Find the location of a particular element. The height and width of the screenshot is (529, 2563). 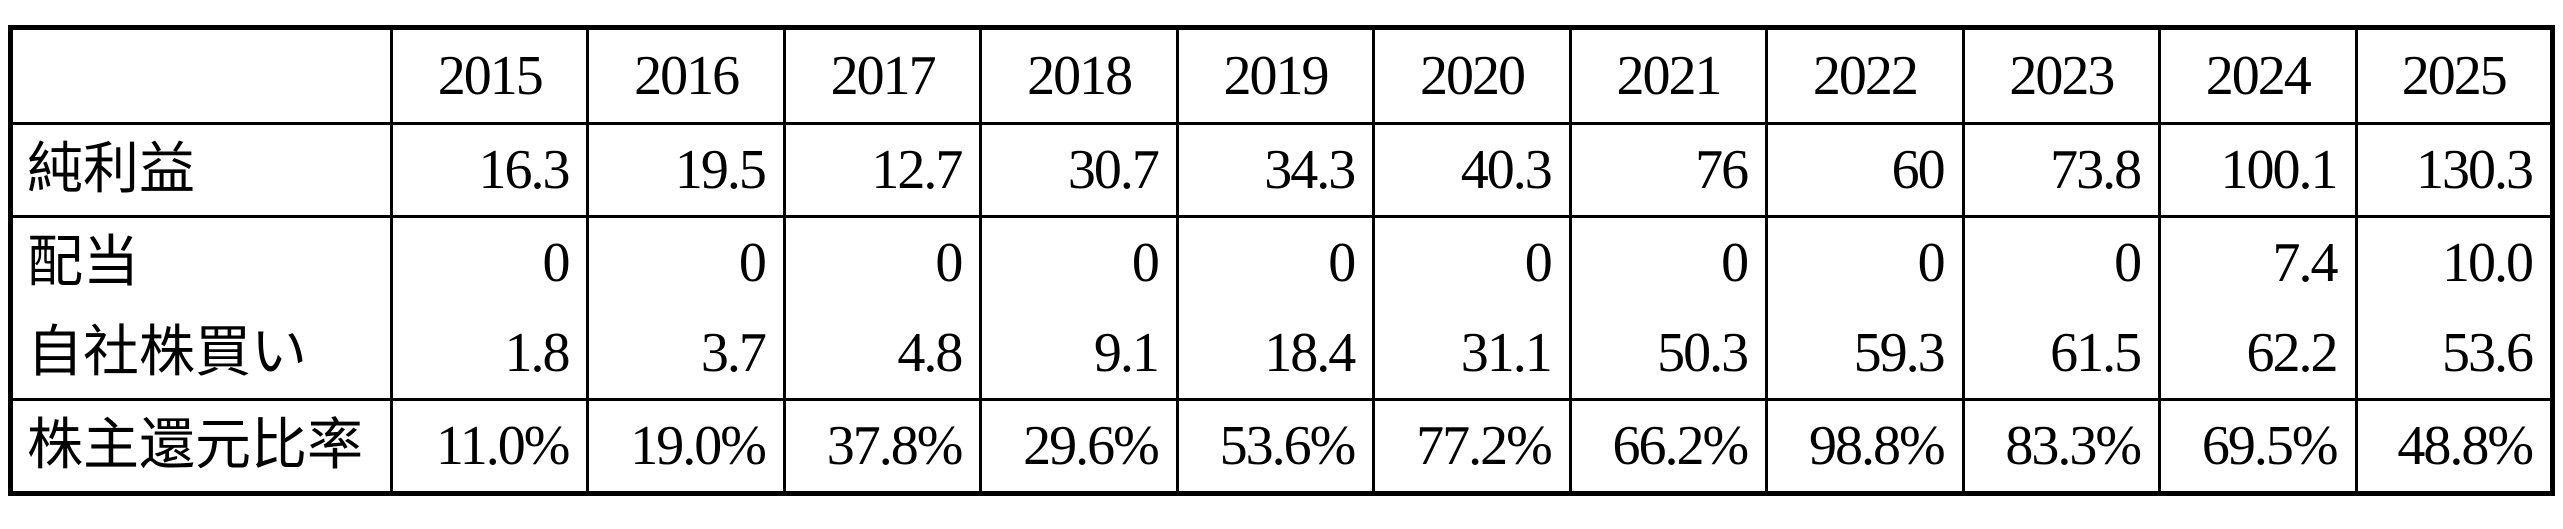

value-cell: 10.0 is located at coordinates (2454, 261).